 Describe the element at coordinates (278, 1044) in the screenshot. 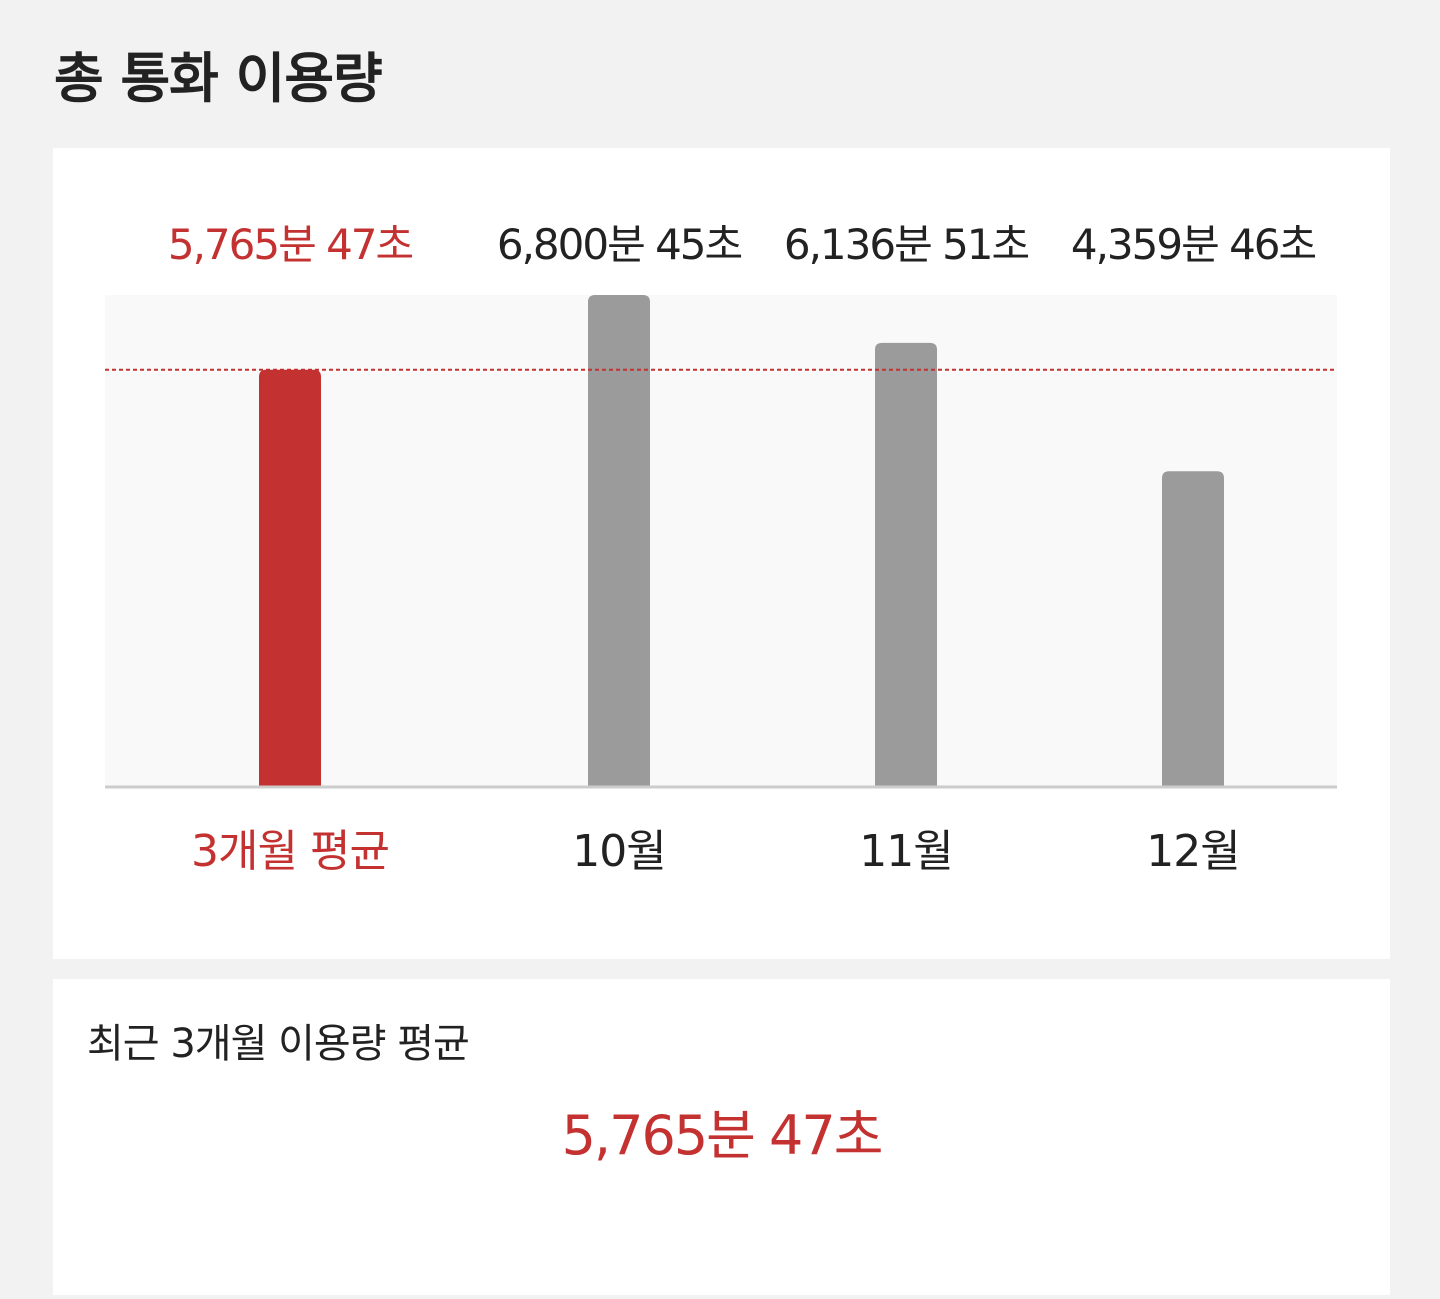

I see `summary-title: 최근 3개월 이용량 평균` at that location.